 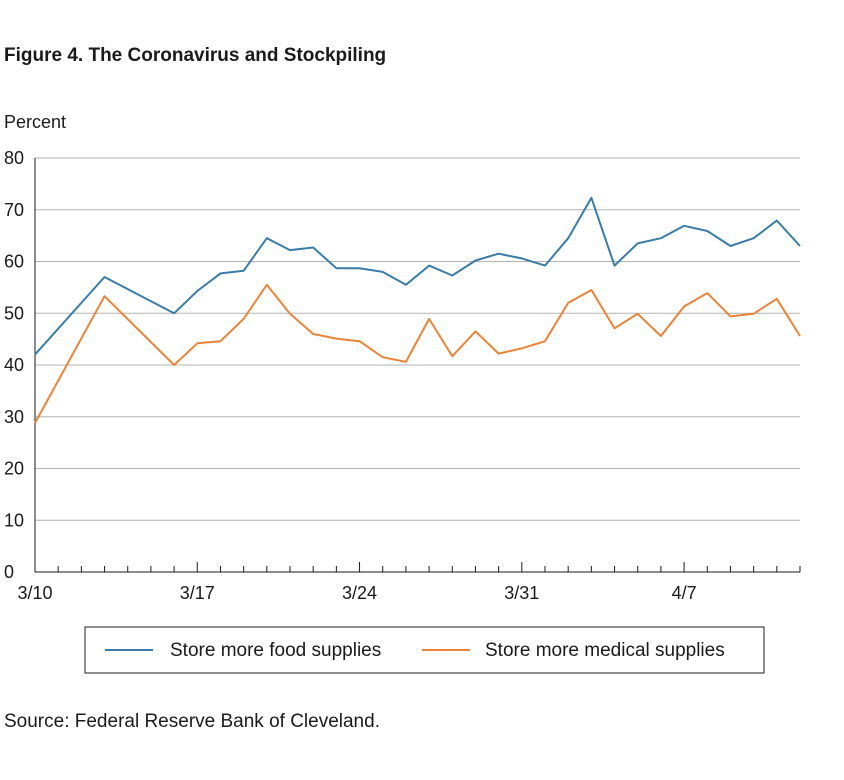 What do you see at coordinates (14, 520) in the screenshot?
I see `y-tick-label: 10` at bounding box center [14, 520].